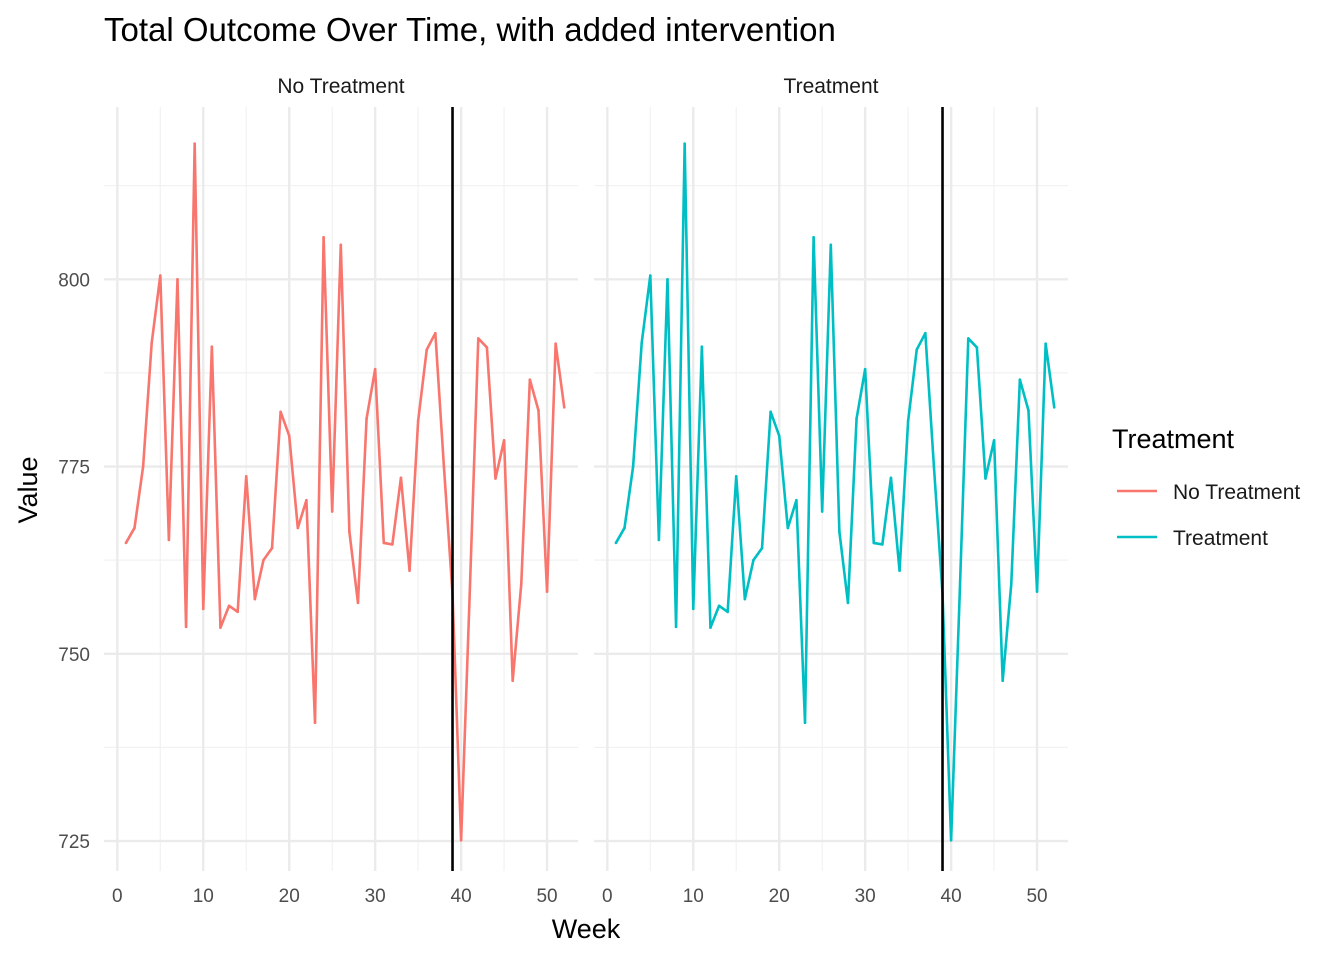  Describe the element at coordinates (74, 842) in the screenshot. I see `y-tick-label: 725` at that location.